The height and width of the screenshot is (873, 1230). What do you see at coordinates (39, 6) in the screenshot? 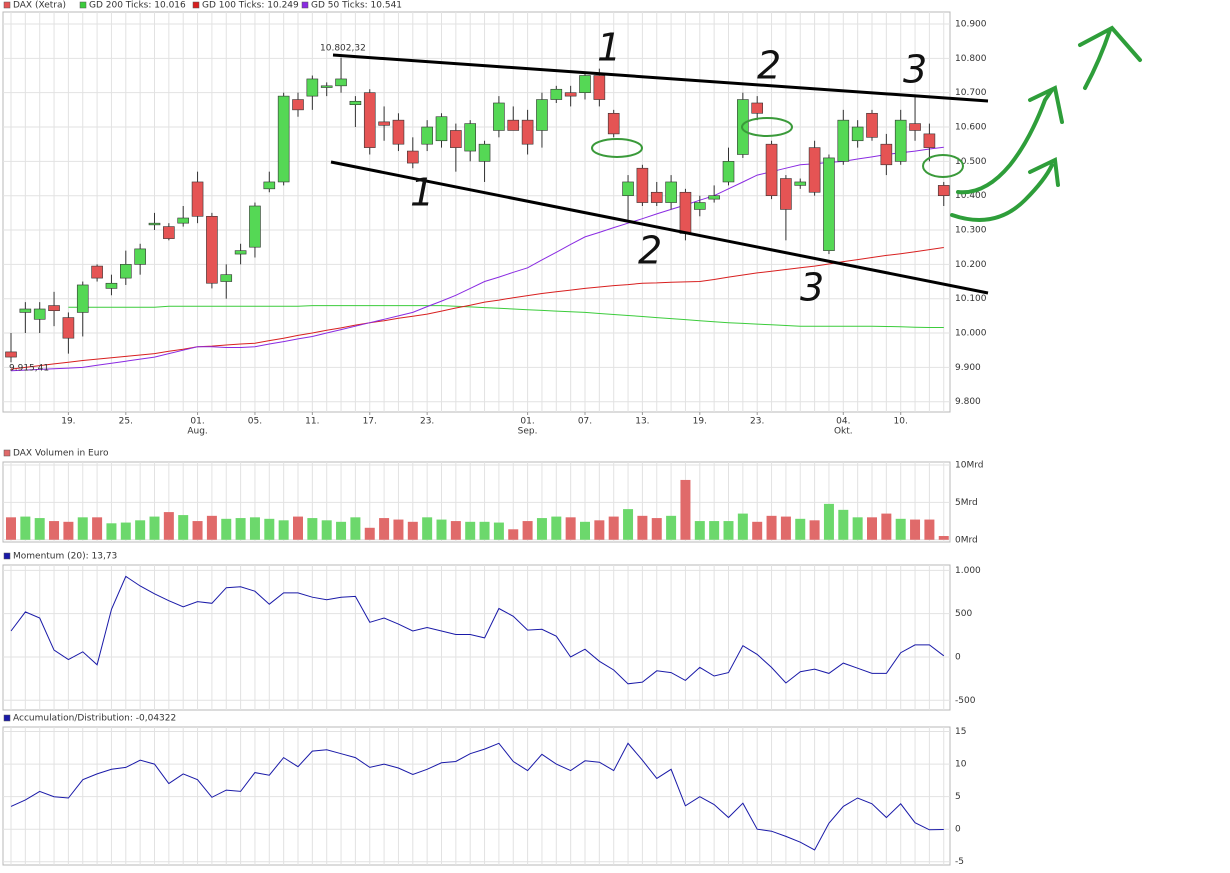
I see `legend-label: DAX (Xetra)` at bounding box center [39, 6].